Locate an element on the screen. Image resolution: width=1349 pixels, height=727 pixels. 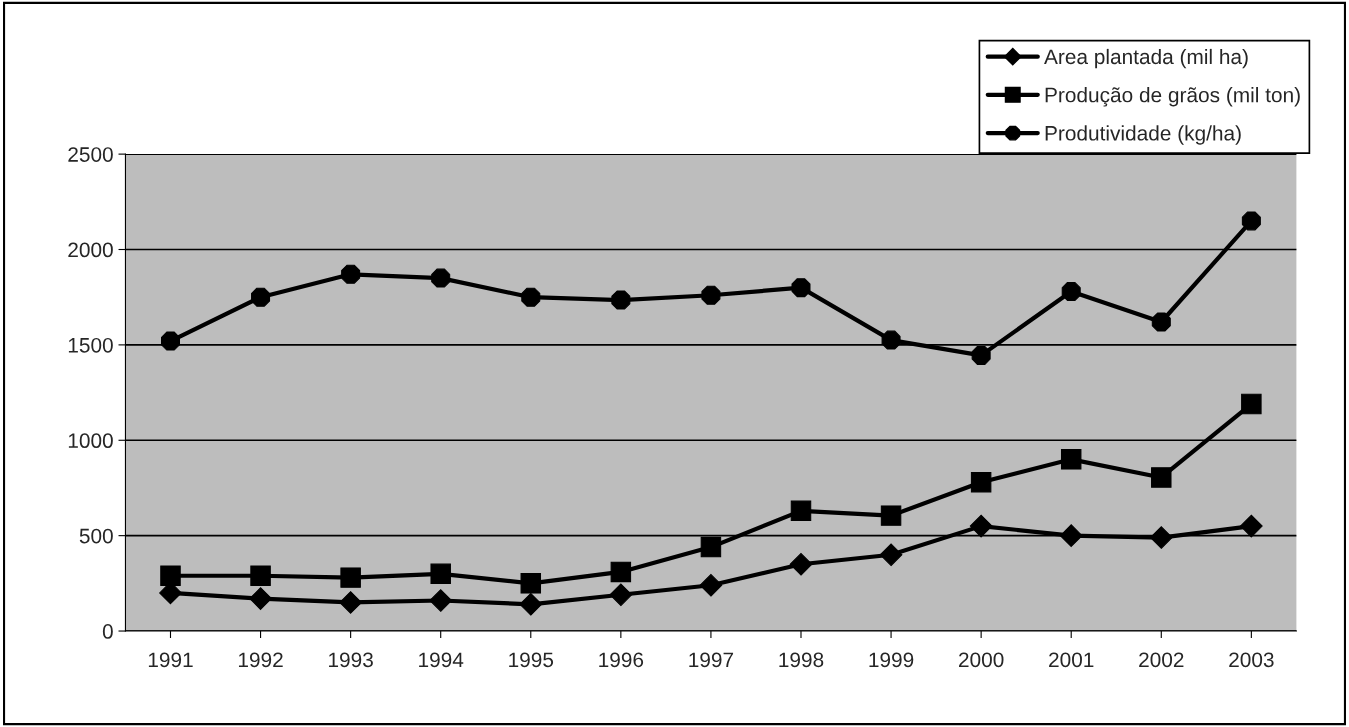
x-tick-label: 1992 is located at coordinates (260, 660).